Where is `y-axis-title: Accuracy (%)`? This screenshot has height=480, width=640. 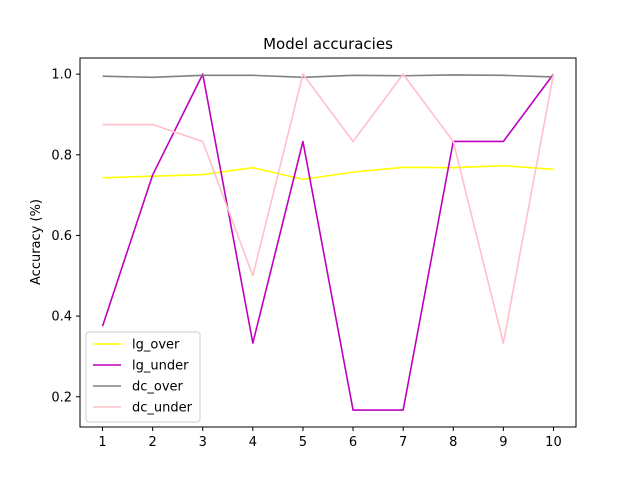
y-axis-title: Accuracy (%) is located at coordinates (36, 242).